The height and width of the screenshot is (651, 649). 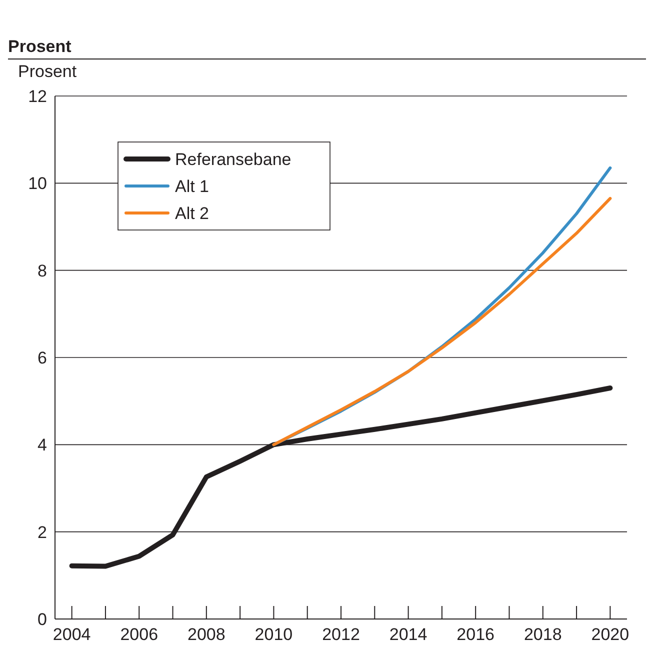 I want to click on legend-label: Referansebane, so click(x=233, y=159).